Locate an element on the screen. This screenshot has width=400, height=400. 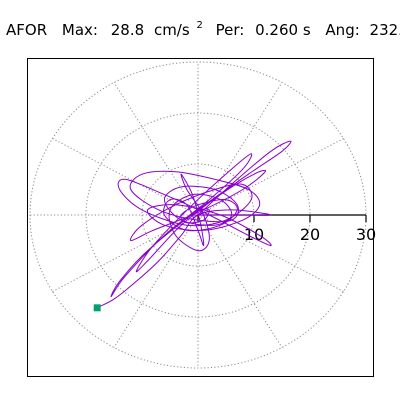
max-unit-power: 2 is located at coordinates (199, 25).